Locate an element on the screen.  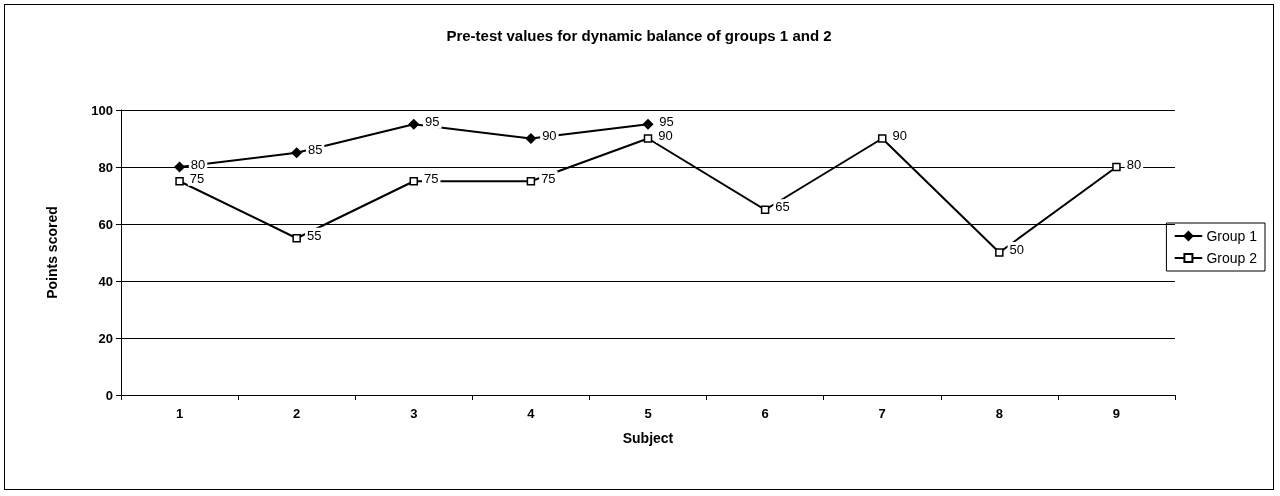
legend-label: Group 1 is located at coordinates (1232, 236).